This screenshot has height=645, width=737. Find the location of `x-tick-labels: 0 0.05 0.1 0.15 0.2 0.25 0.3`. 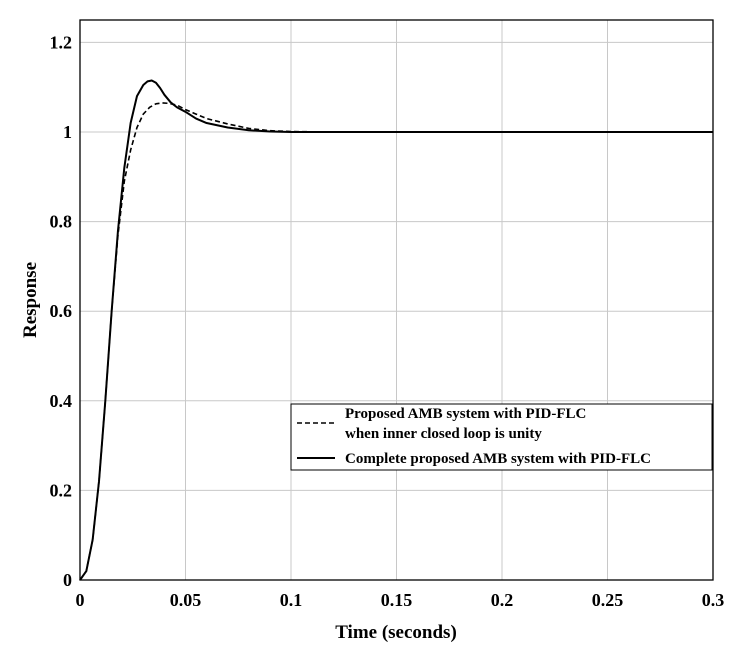

x-tick-labels: 0 0.05 0.1 0.15 0.2 0.25 0.3 is located at coordinates (400, 600).